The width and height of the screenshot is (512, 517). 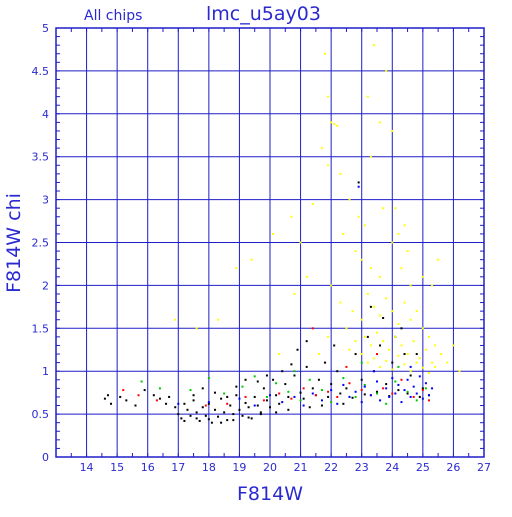 What do you see at coordinates (87, 467) in the screenshot?
I see `x-tick-label: 14` at bounding box center [87, 467].